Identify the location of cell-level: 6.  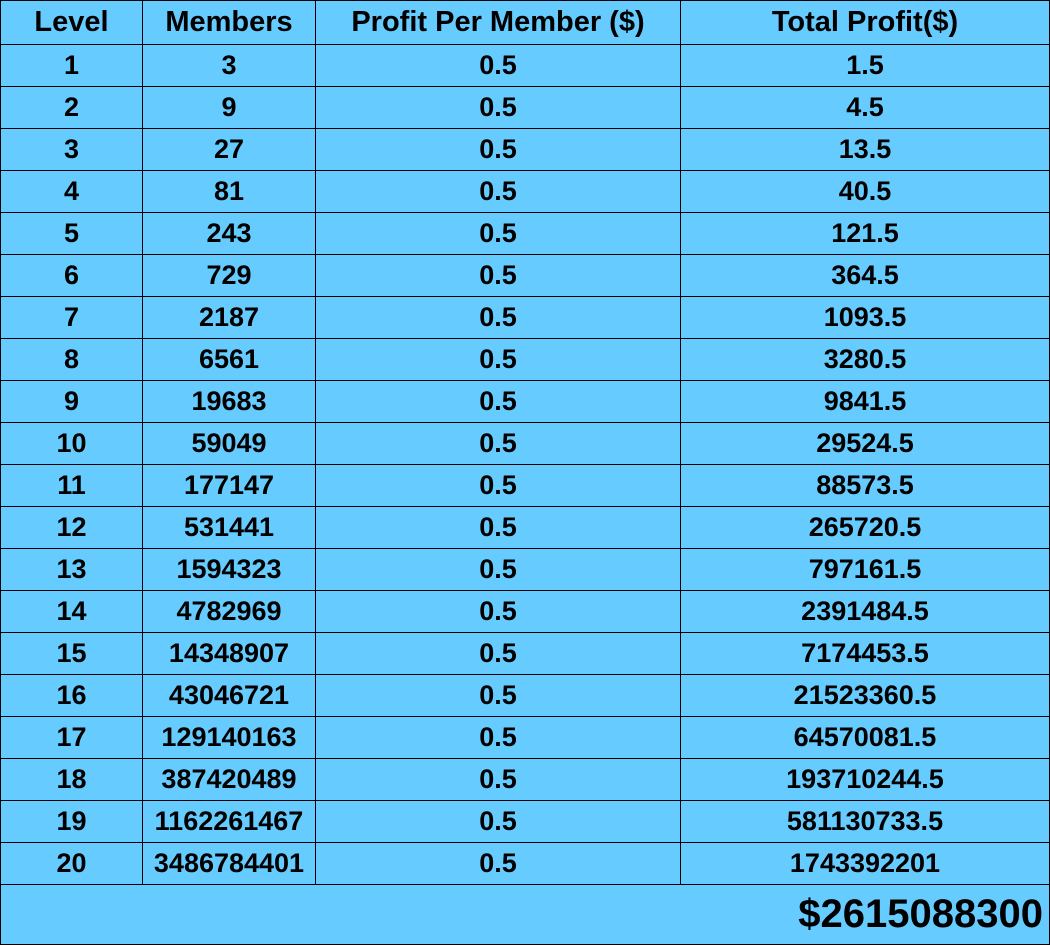
(71, 275).